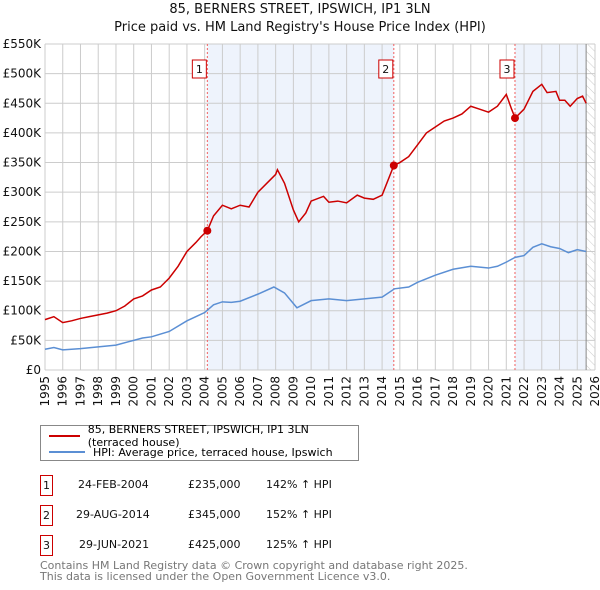  Describe the element at coordinates (222, 391) in the screenshot. I see `x-tick-label: 2005` at that location.